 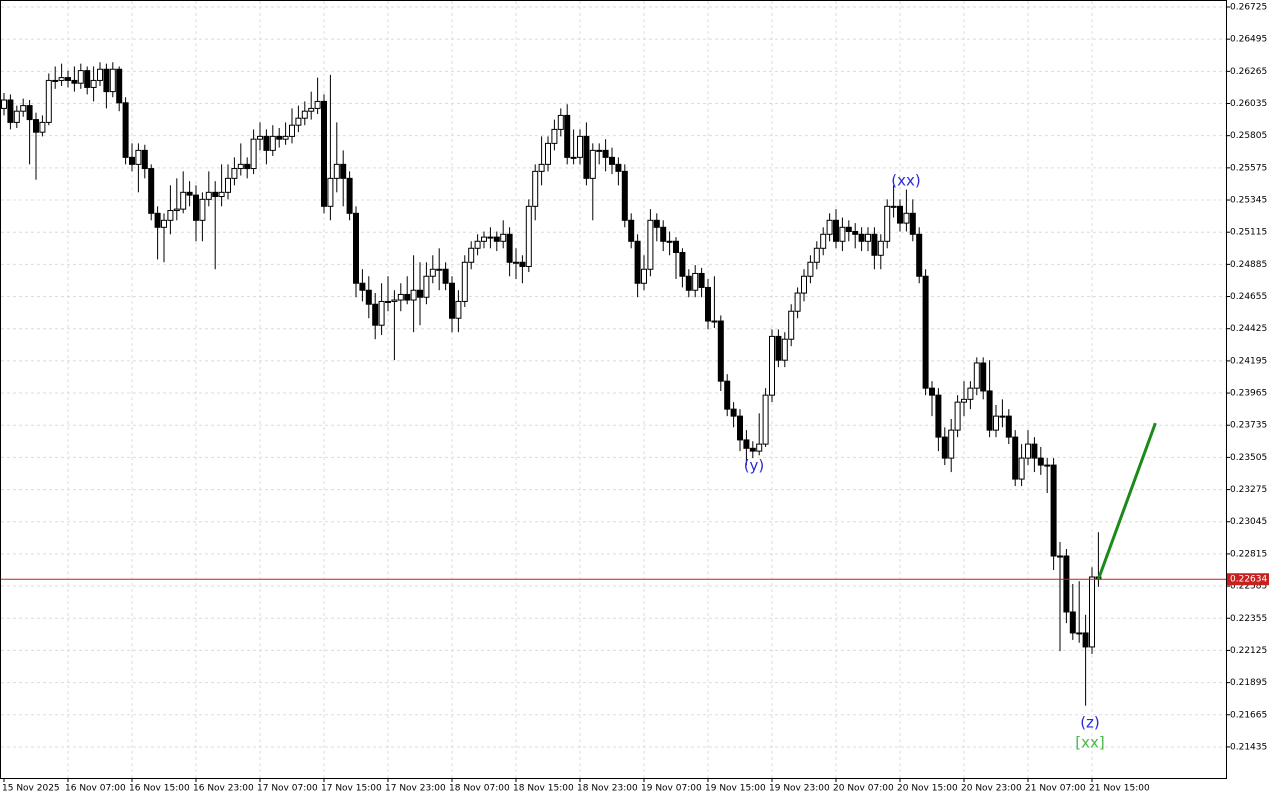 What do you see at coordinates (1248, 651) in the screenshot?
I see `y-tick-label: 0.22125` at bounding box center [1248, 651].